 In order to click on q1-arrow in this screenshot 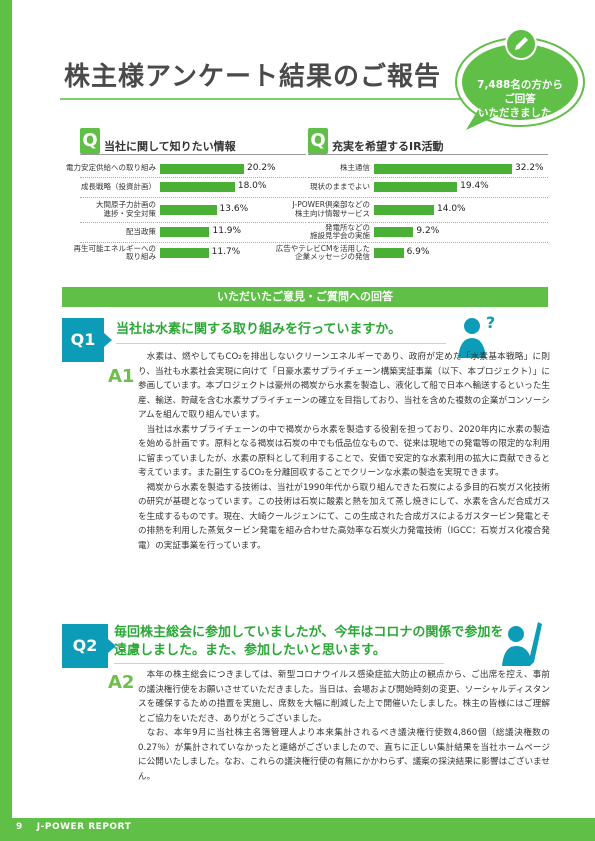, I will do `click(108, 340)`.